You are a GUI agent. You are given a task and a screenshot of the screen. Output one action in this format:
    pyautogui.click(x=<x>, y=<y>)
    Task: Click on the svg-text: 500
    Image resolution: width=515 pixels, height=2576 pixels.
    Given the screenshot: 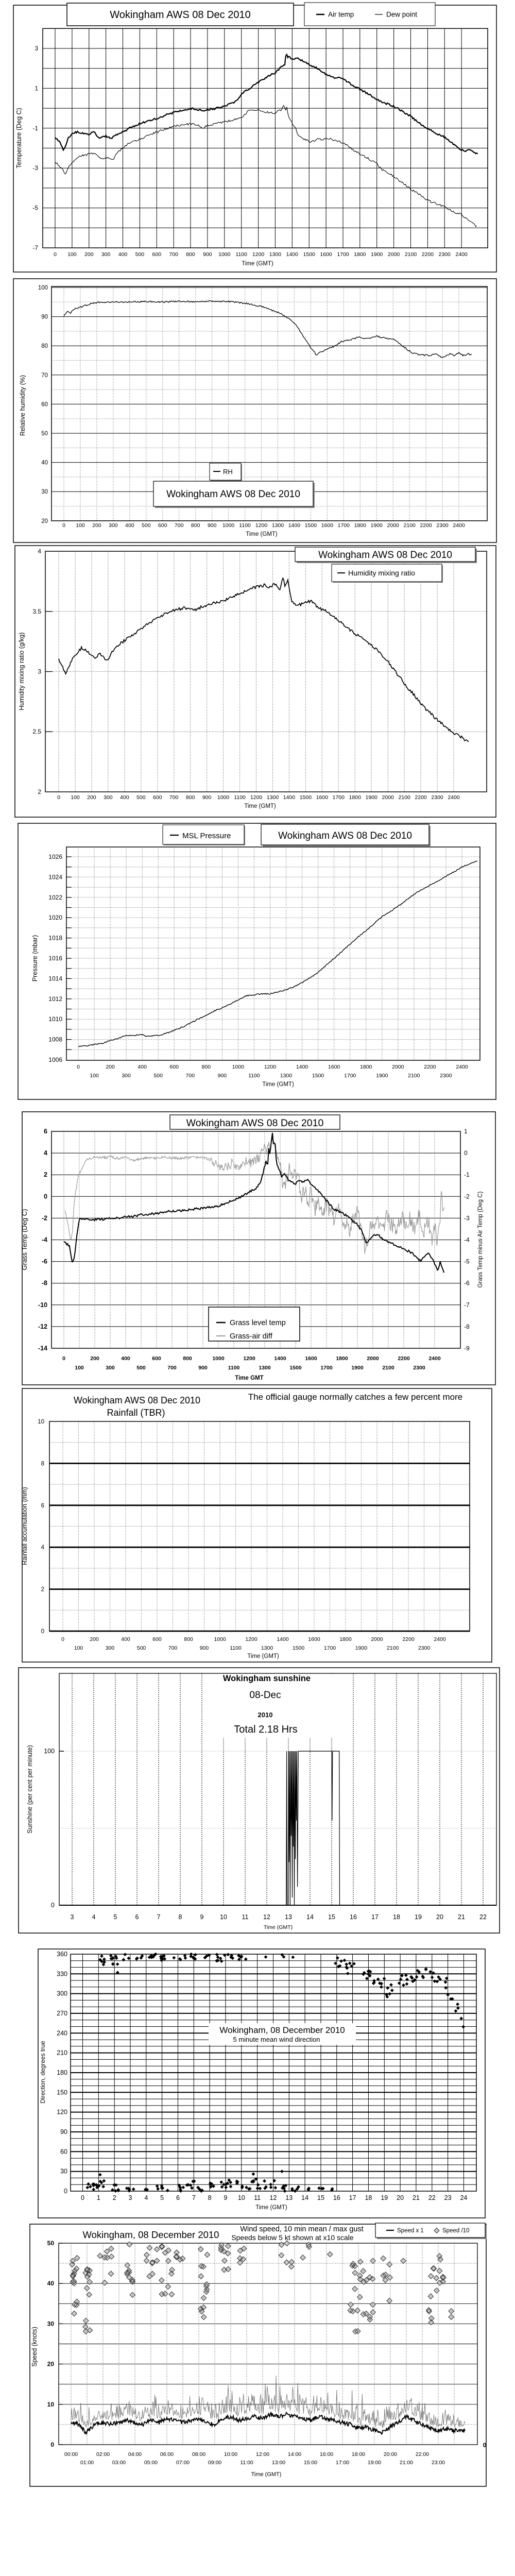 What is the action you would take?
    pyautogui.click(x=146, y=525)
    